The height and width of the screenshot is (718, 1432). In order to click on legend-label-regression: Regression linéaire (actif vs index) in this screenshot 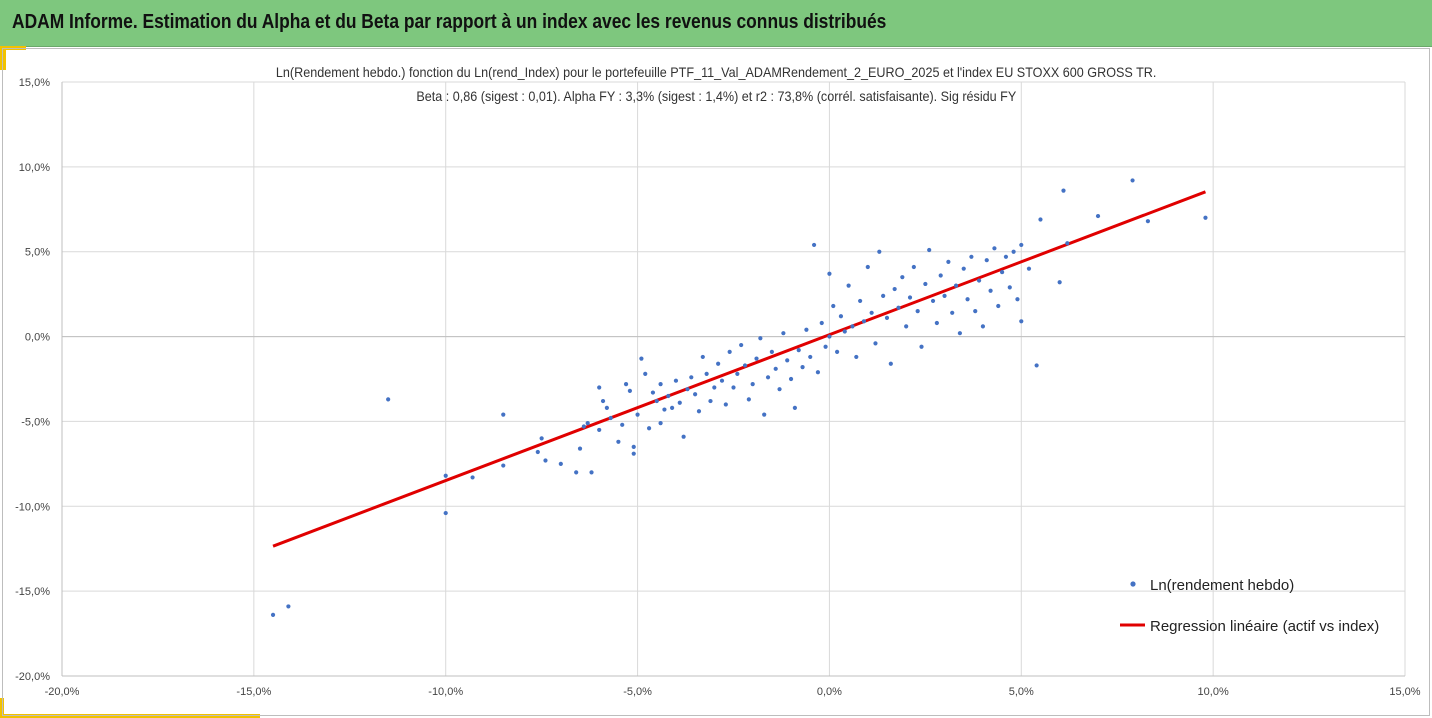, I will do `click(1264, 626)`.